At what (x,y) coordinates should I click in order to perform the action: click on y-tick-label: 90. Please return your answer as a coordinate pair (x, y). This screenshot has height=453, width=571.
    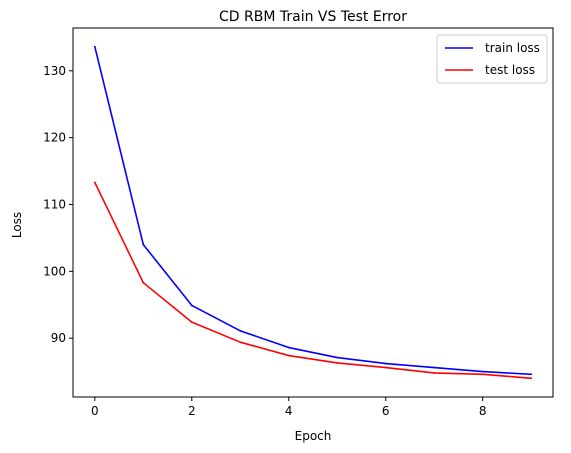
    Looking at the image, I should click on (58, 338).